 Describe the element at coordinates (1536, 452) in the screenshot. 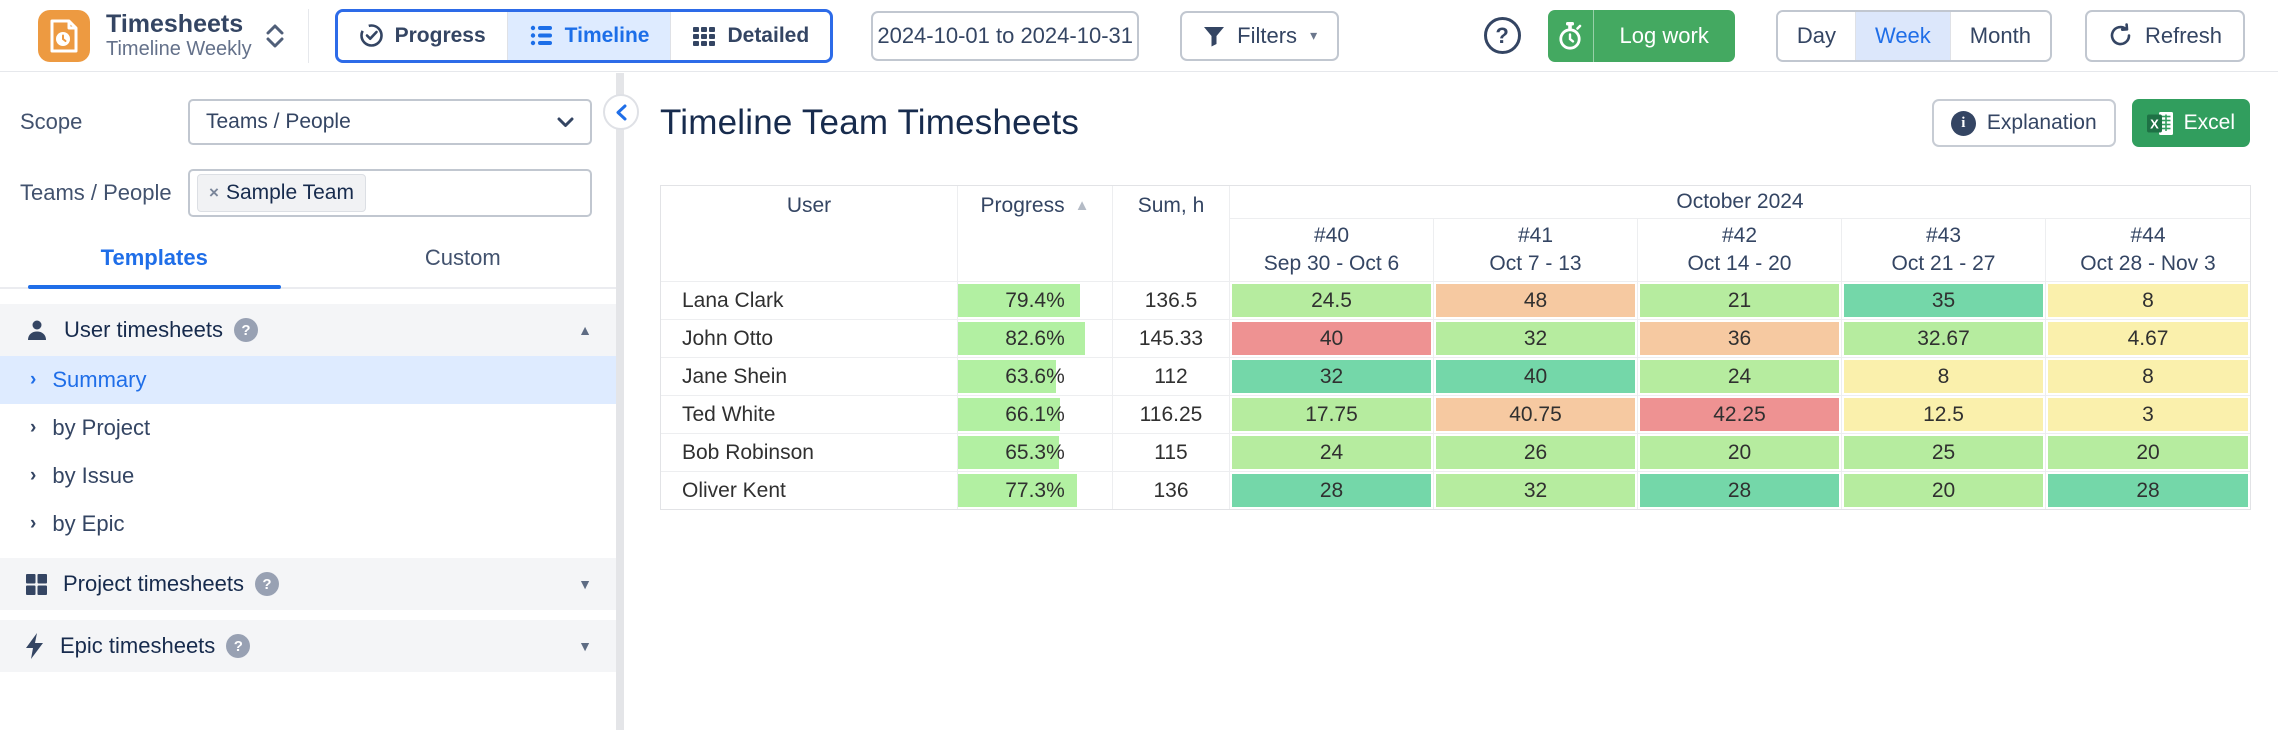

I see `week-hours-cell: 26` at that location.